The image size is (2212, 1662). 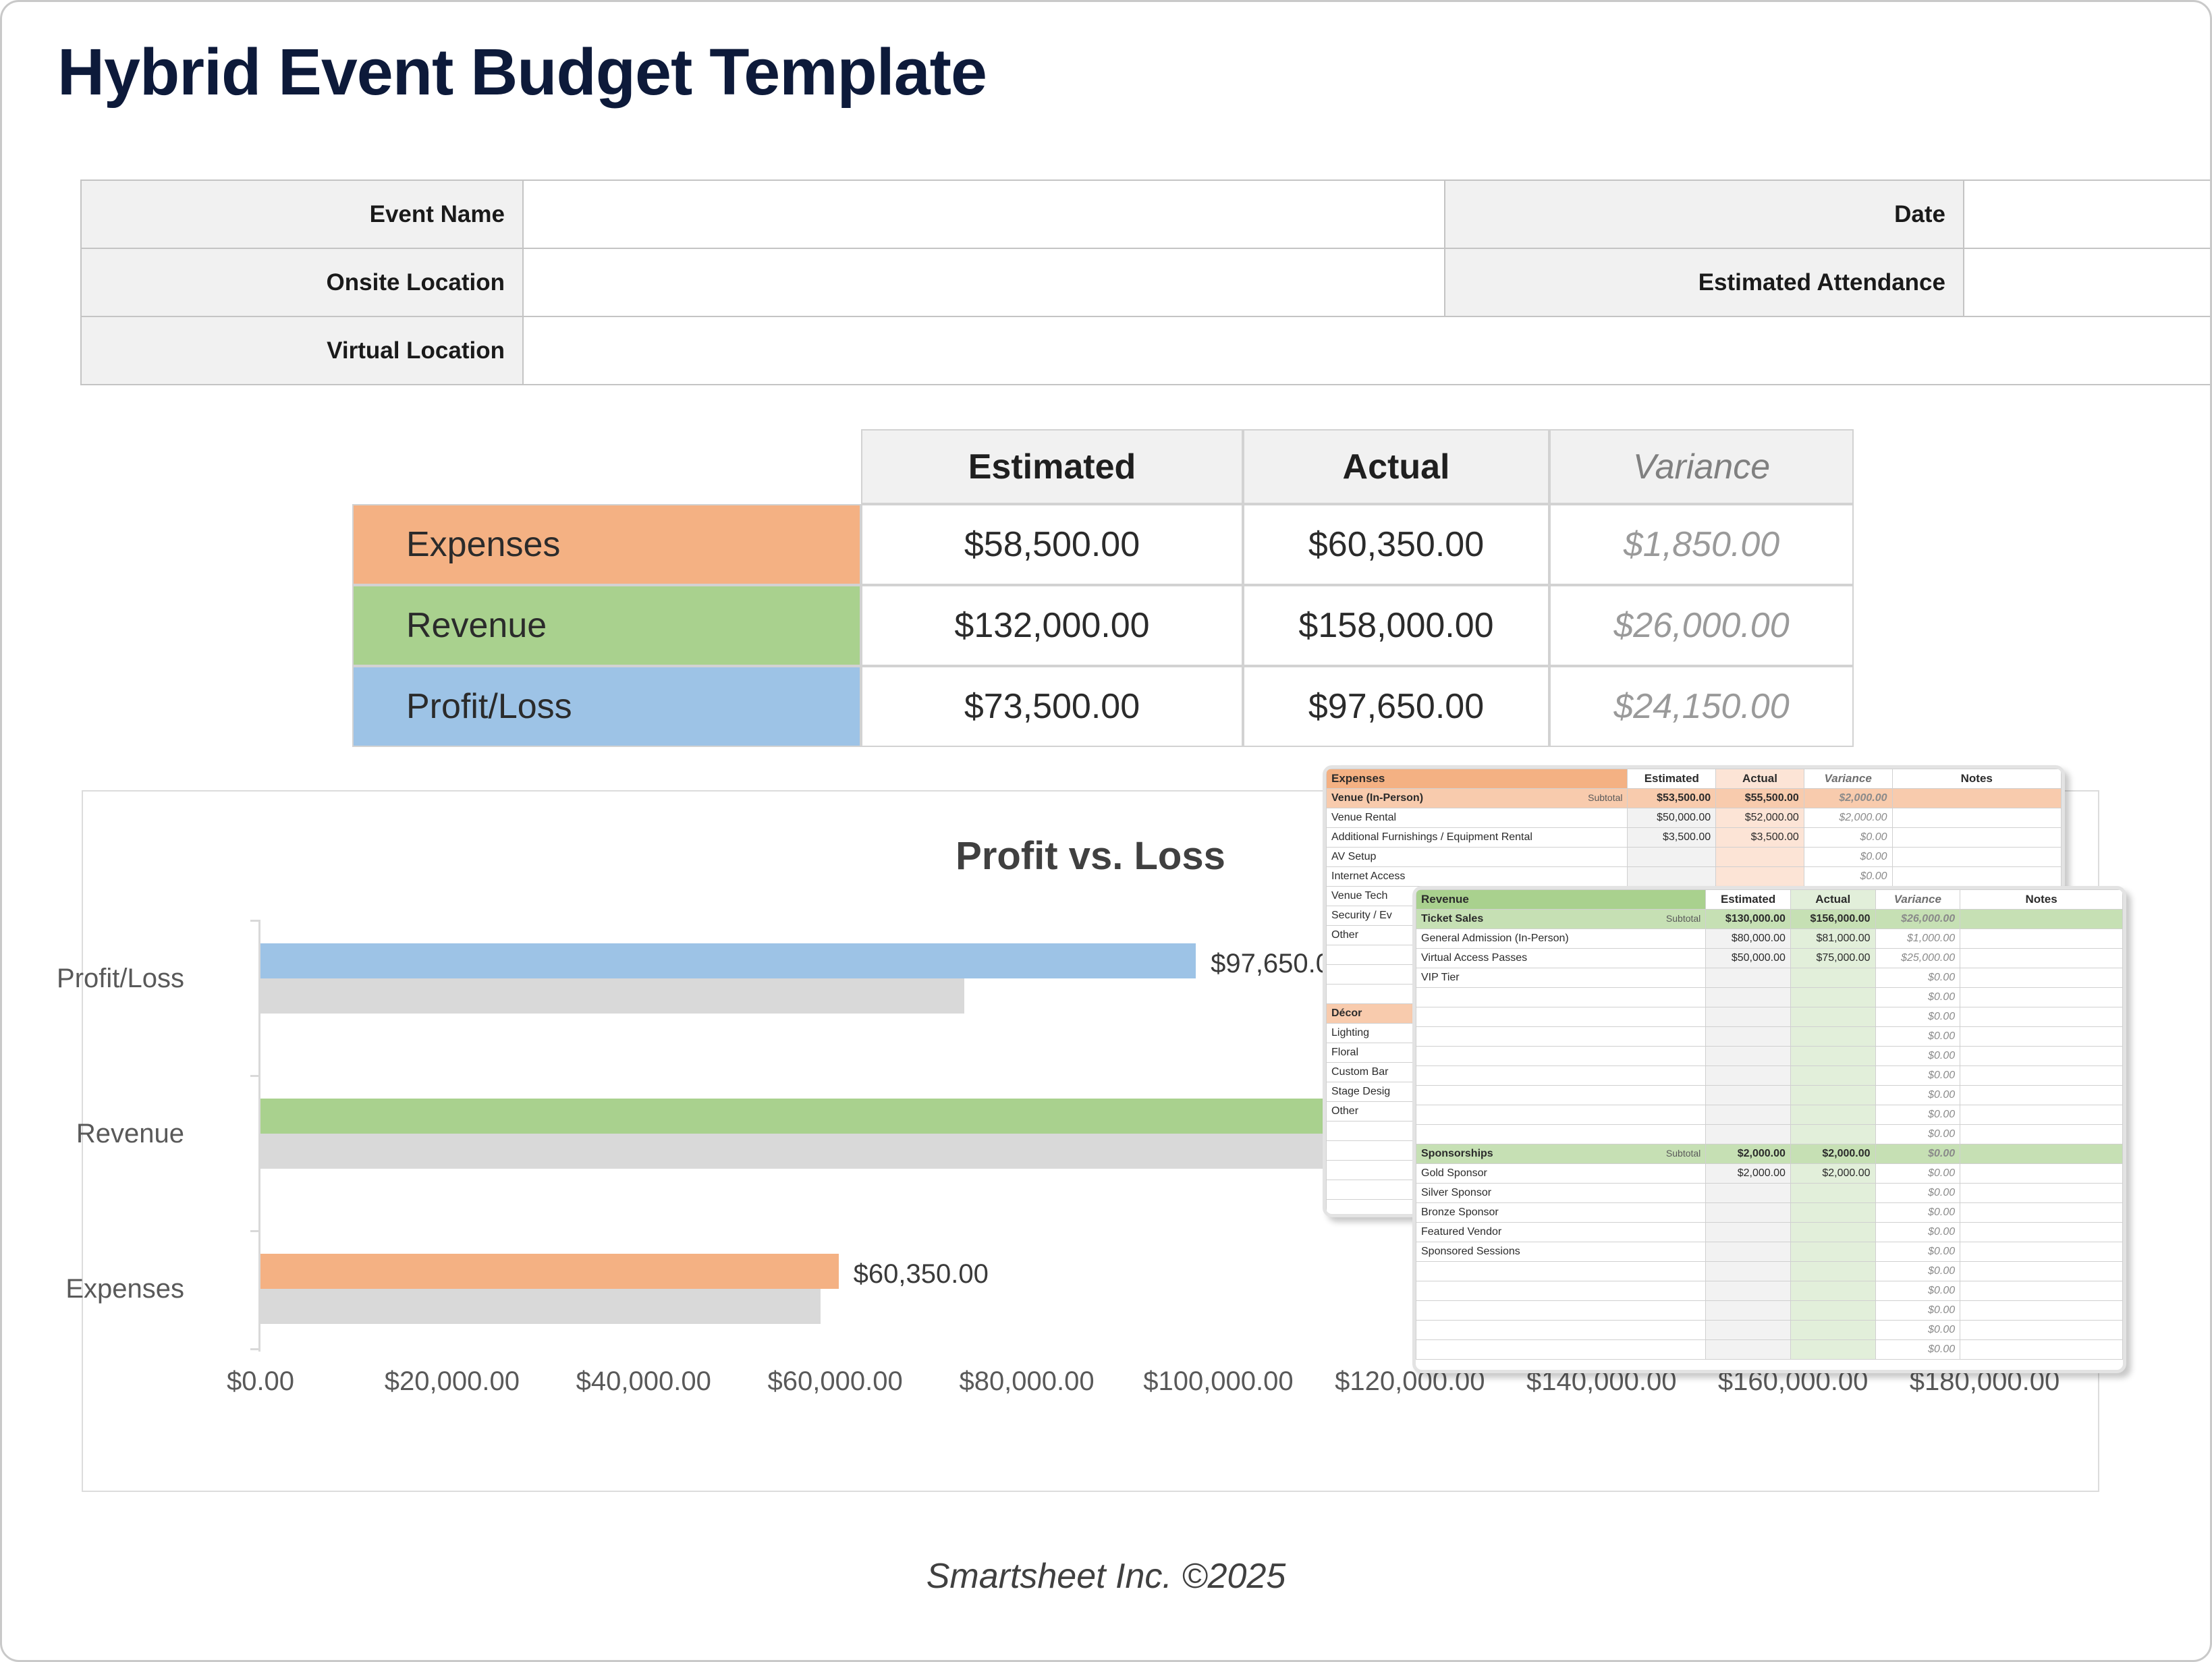 What do you see at coordinates (1090, 856) in the screenshot?
I see `chart-title: Profit vs. Loss` at bounding box center [1090, 856].